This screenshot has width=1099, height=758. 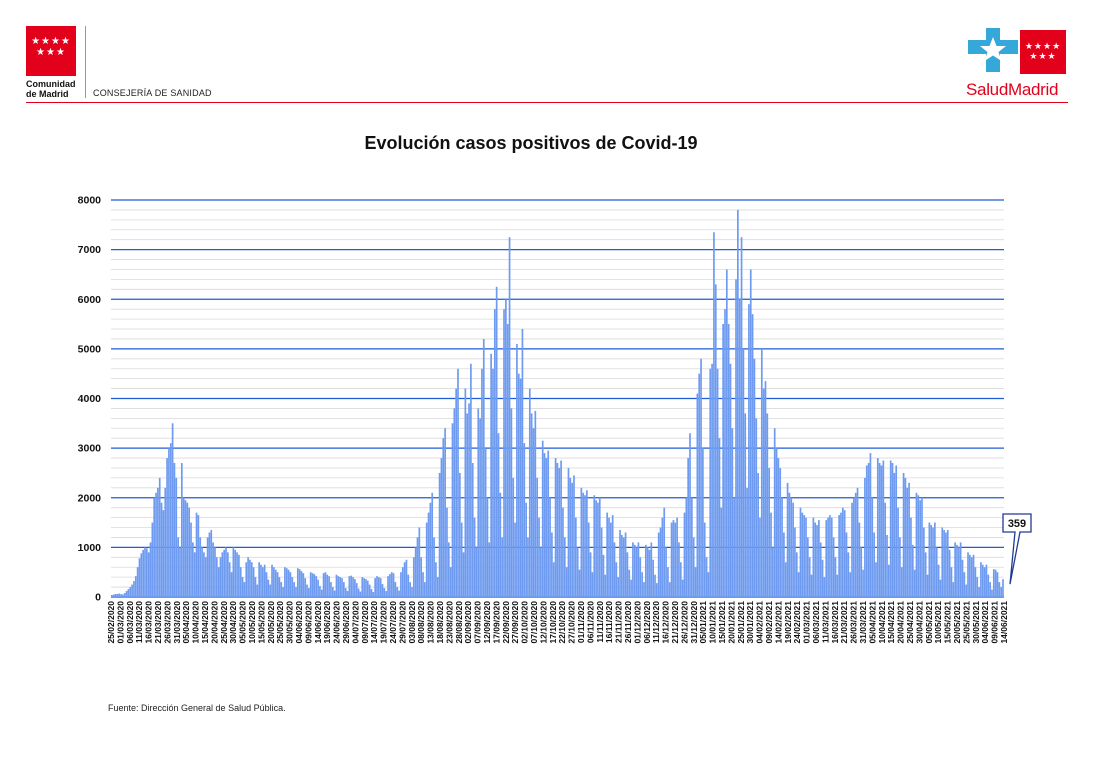 I want to click on x-tick-label: 01/03/2021, so click(x=807, y=622).